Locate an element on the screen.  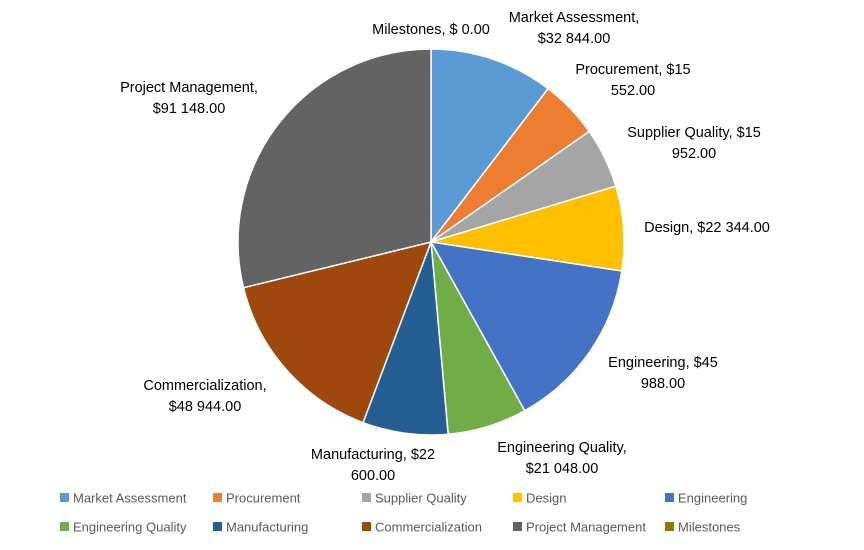
data-label-project-management: Project Management, $91 148.00 is located at coordinates (189, 98).